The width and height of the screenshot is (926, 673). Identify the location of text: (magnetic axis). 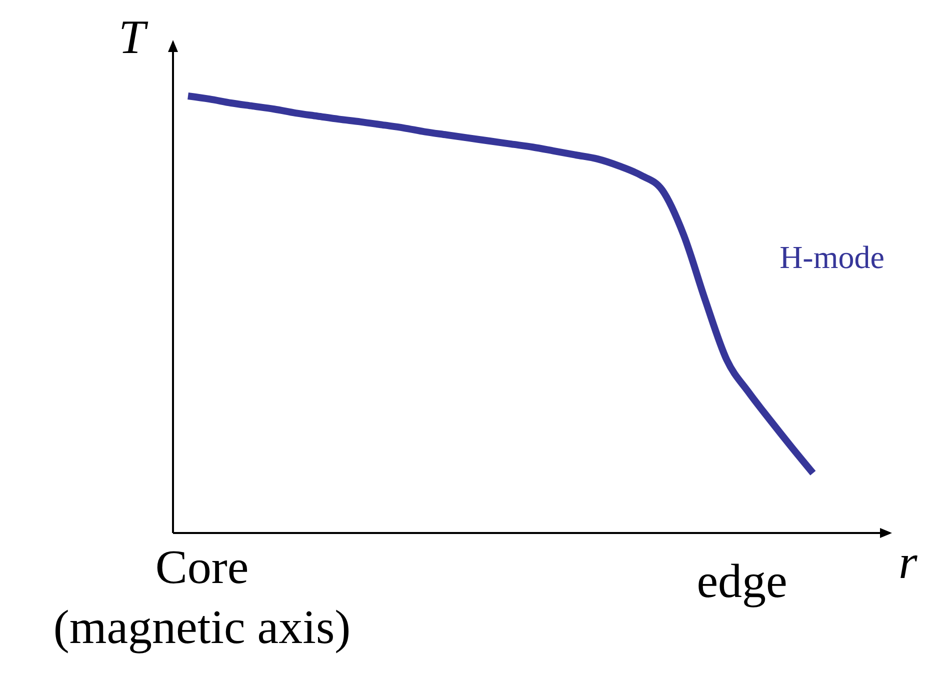
(202, 627).